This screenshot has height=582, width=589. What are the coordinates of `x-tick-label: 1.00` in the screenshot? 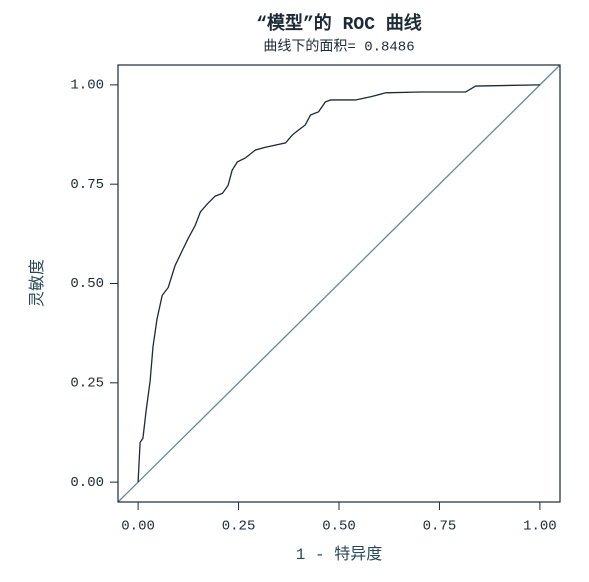 It's located at (540, 527).